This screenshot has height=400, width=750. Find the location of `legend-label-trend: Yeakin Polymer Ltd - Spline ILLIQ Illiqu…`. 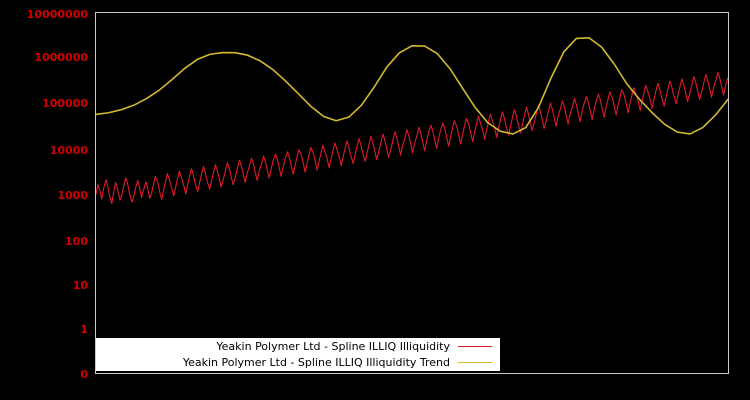

legend-label-trend: Yeakin Polymer Ltd - Spline ILLIQ Illiqu… is located at coordinates (316, 362).